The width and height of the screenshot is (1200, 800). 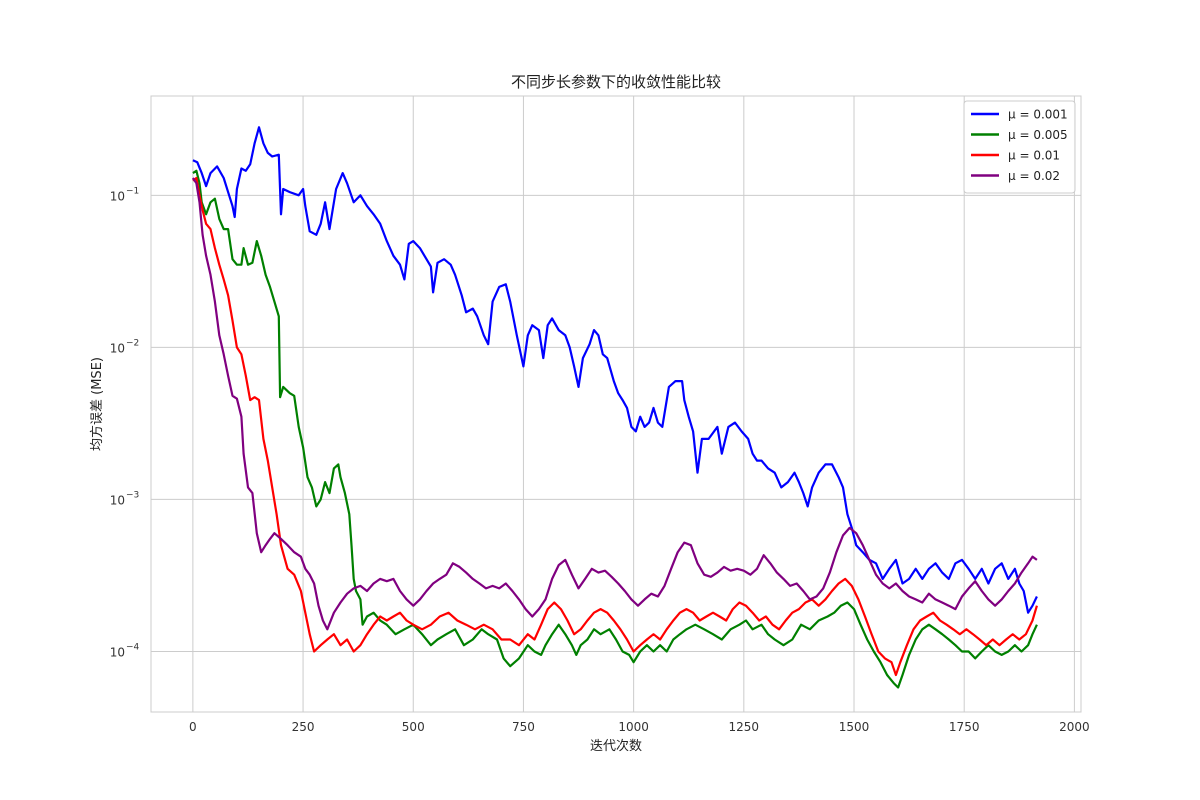 What do you see at coordinates (1034, 156) in the screenshot?
I see `legend-label: μ = 0.01` at bounding box center [1034, 156].